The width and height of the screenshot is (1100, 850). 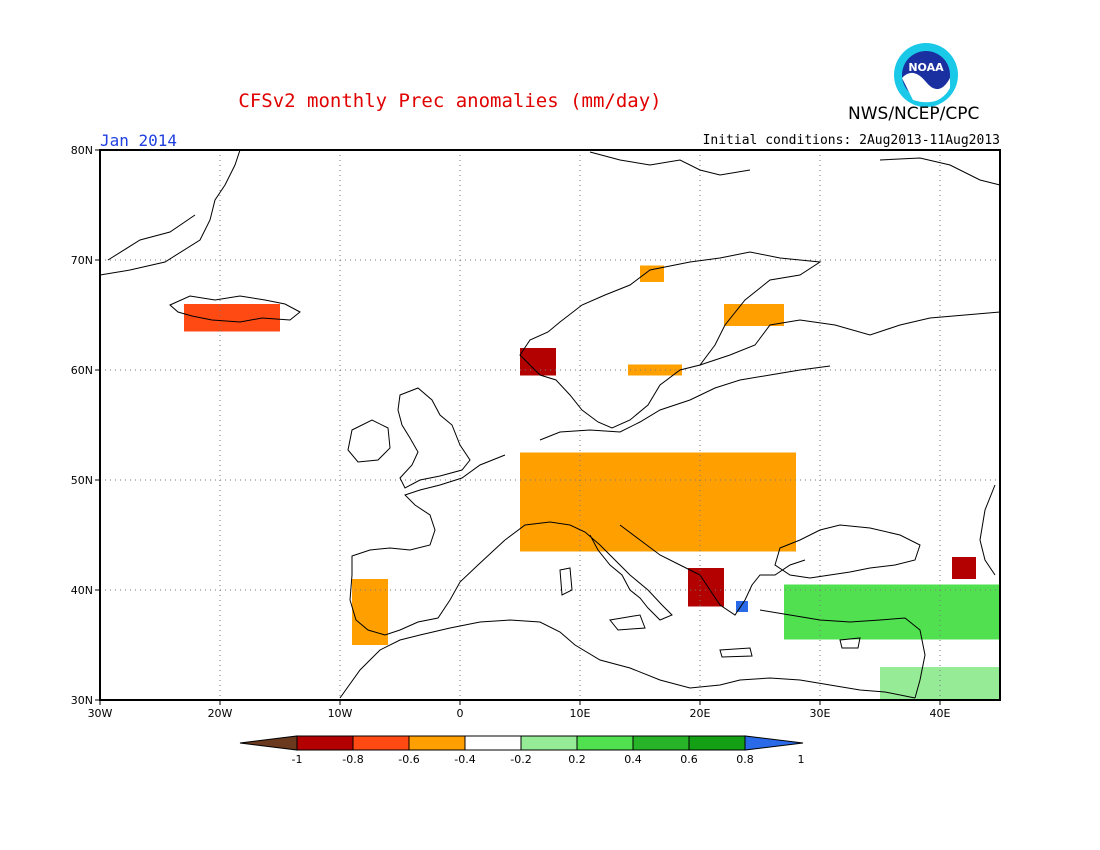 I want to click on coast-scandinavia, so click(x=670, y=340).